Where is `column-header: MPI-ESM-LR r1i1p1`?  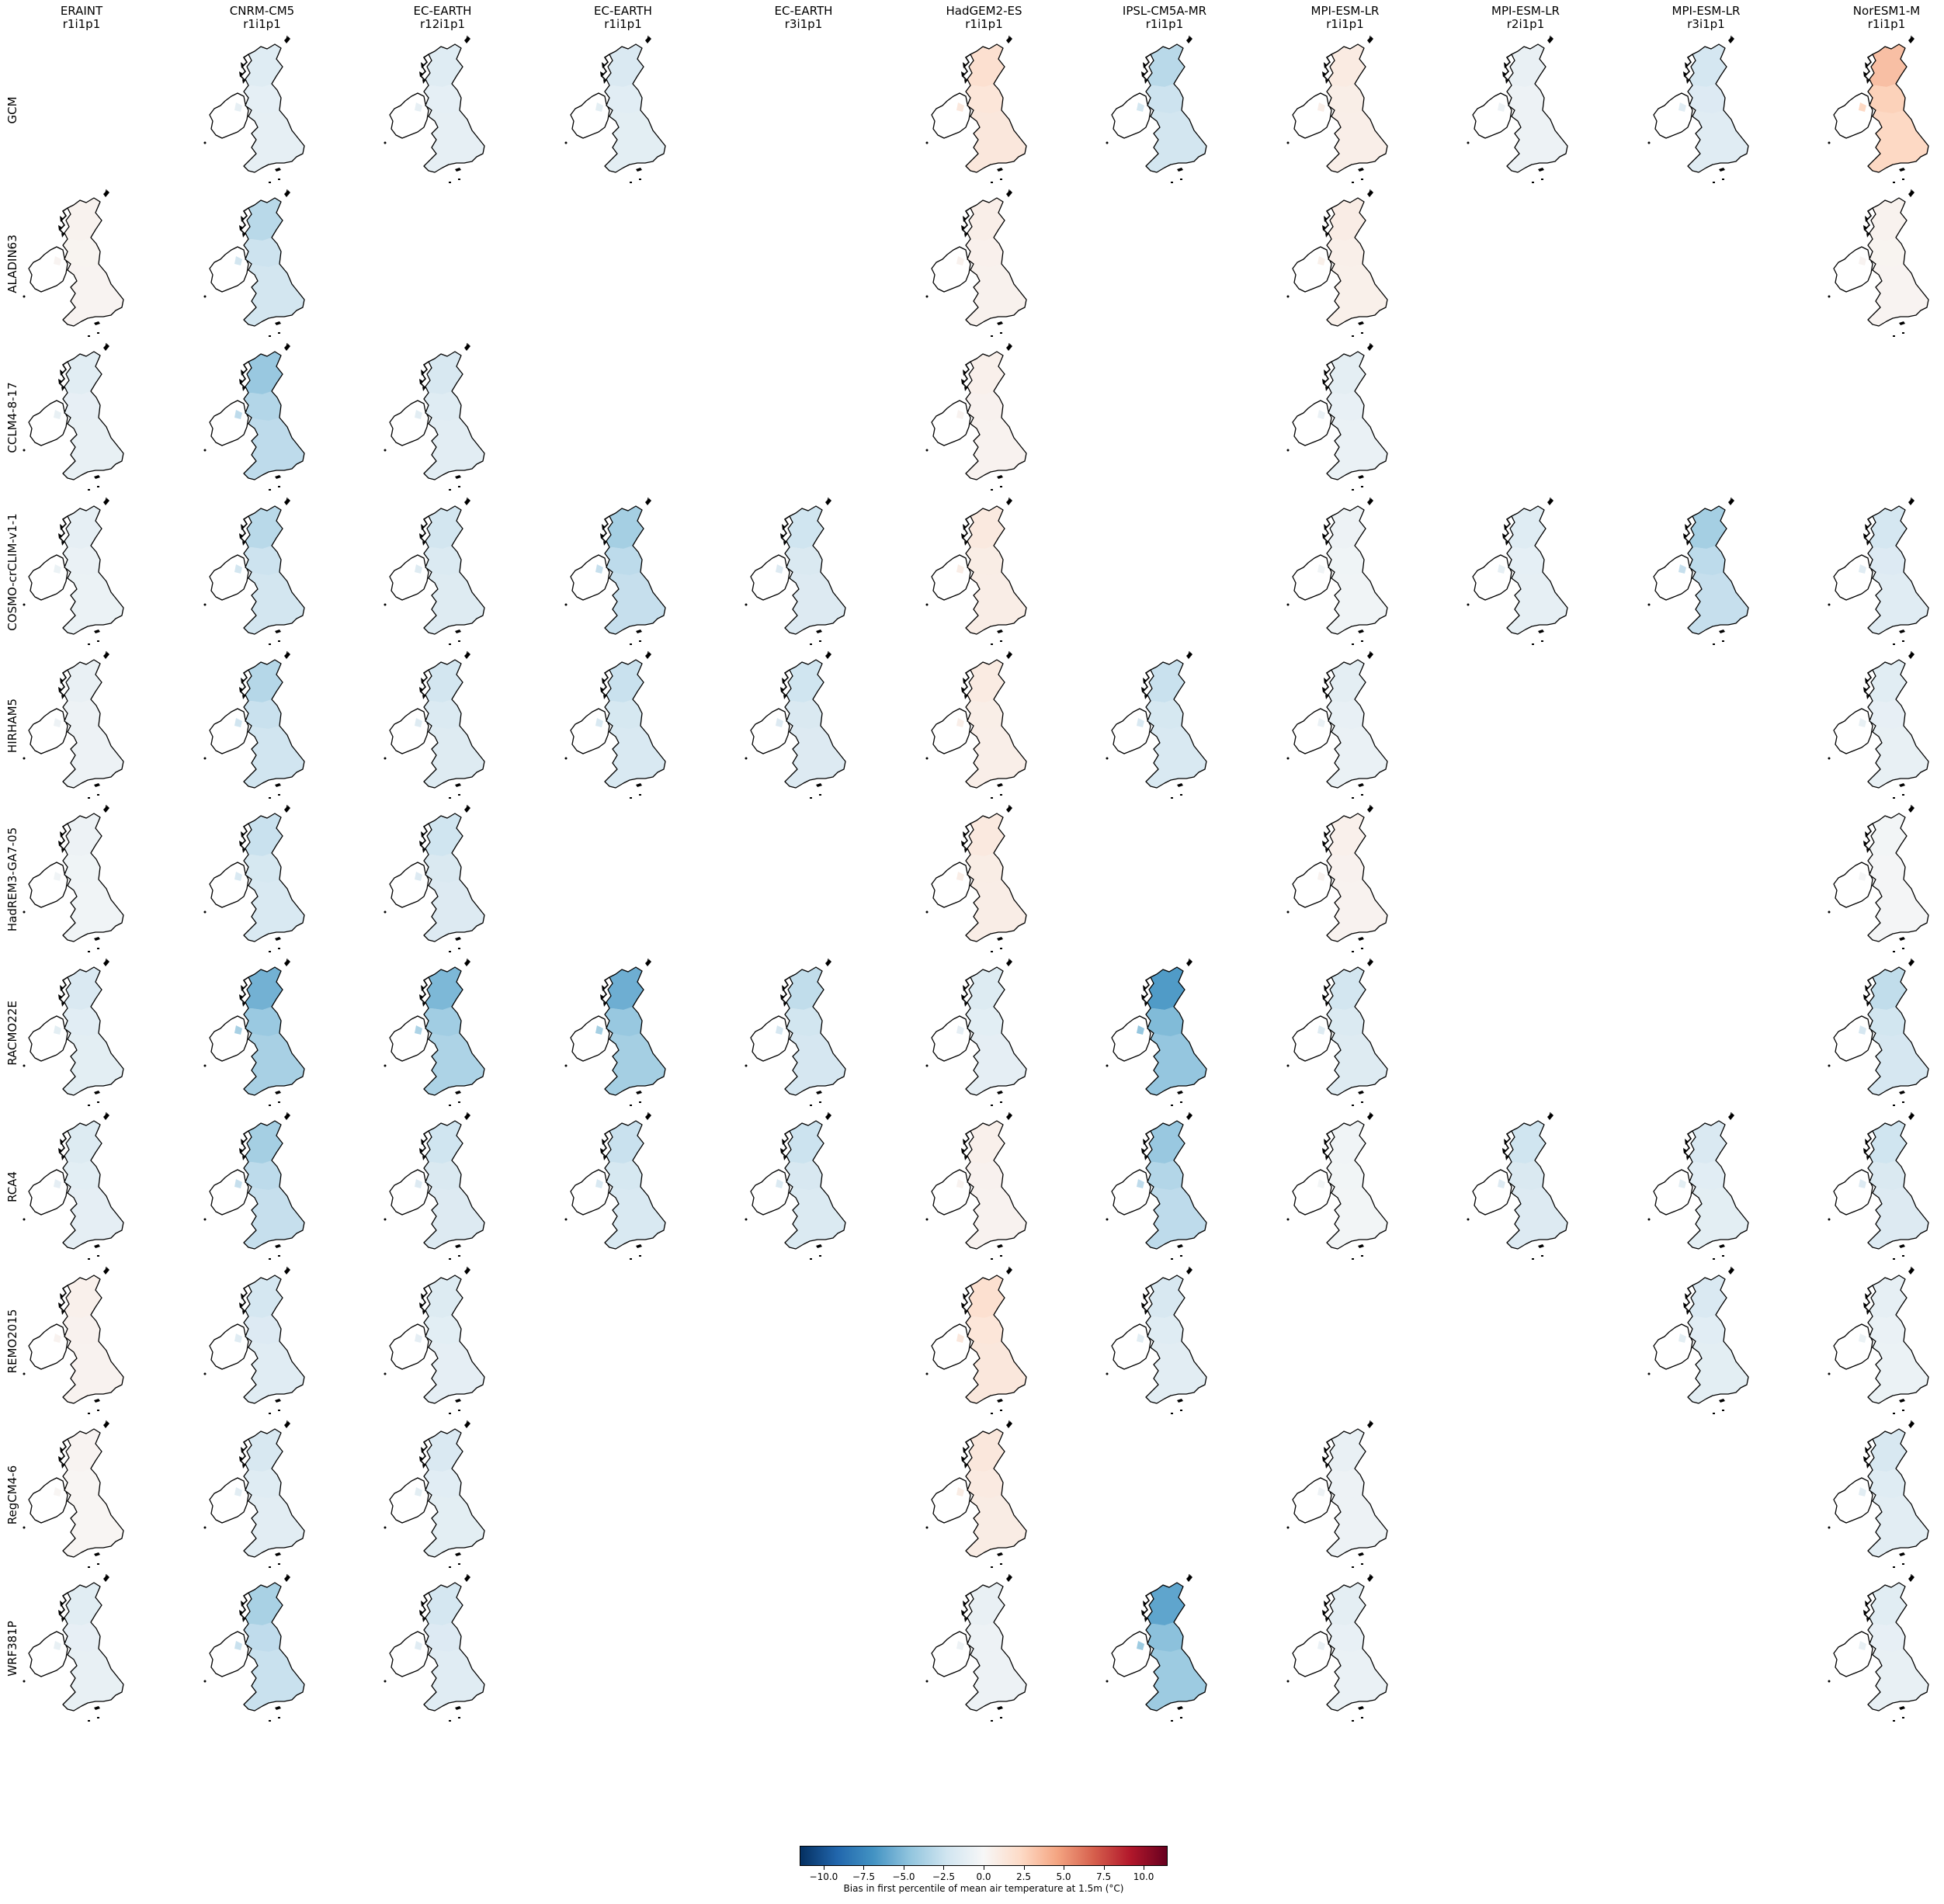
column-header: MPI-ESM-LR r1i1p1 is located at coordinates (1345, 18).